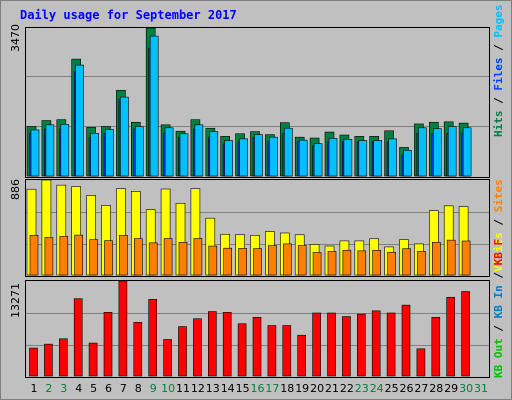 Image resolution: width=512 pixels, height=400 pixels. I want to click on x-tick-label: 15, so click(243, 388).